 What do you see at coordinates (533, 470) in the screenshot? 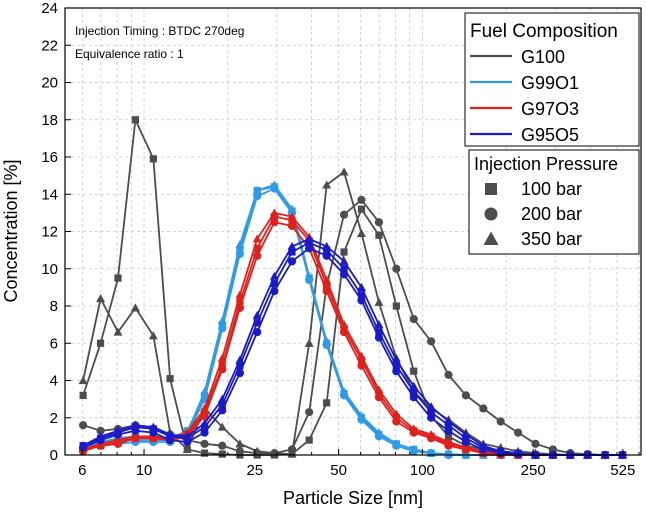
I see `x-tick-label: 250` at bounding box center [533, 470].